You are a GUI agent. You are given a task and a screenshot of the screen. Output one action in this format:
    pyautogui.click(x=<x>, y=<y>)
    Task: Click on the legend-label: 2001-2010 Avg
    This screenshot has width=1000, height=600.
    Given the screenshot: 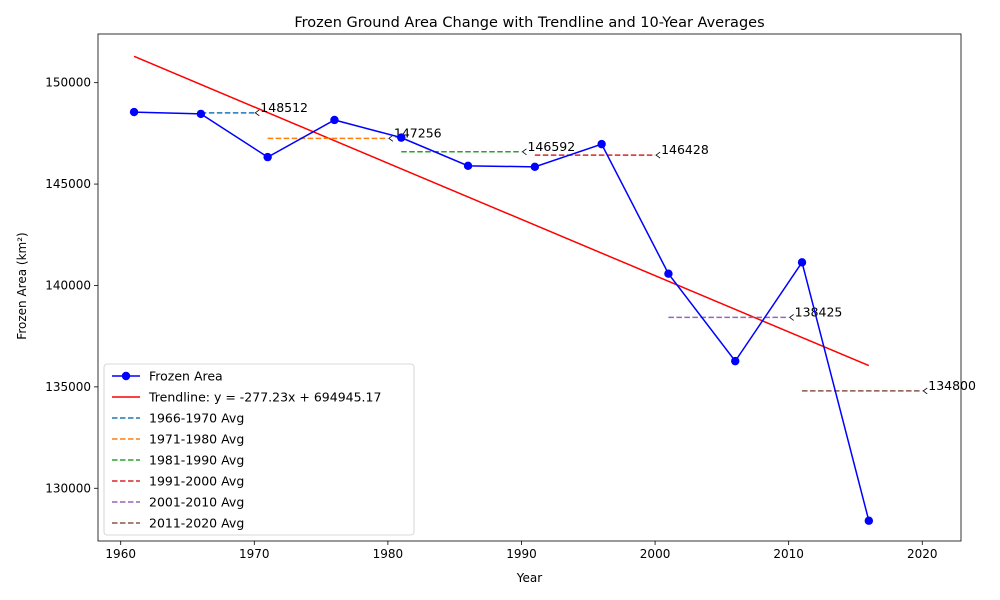 What is the action you would take?
    pyautogui.click(x=196, y=502)
    